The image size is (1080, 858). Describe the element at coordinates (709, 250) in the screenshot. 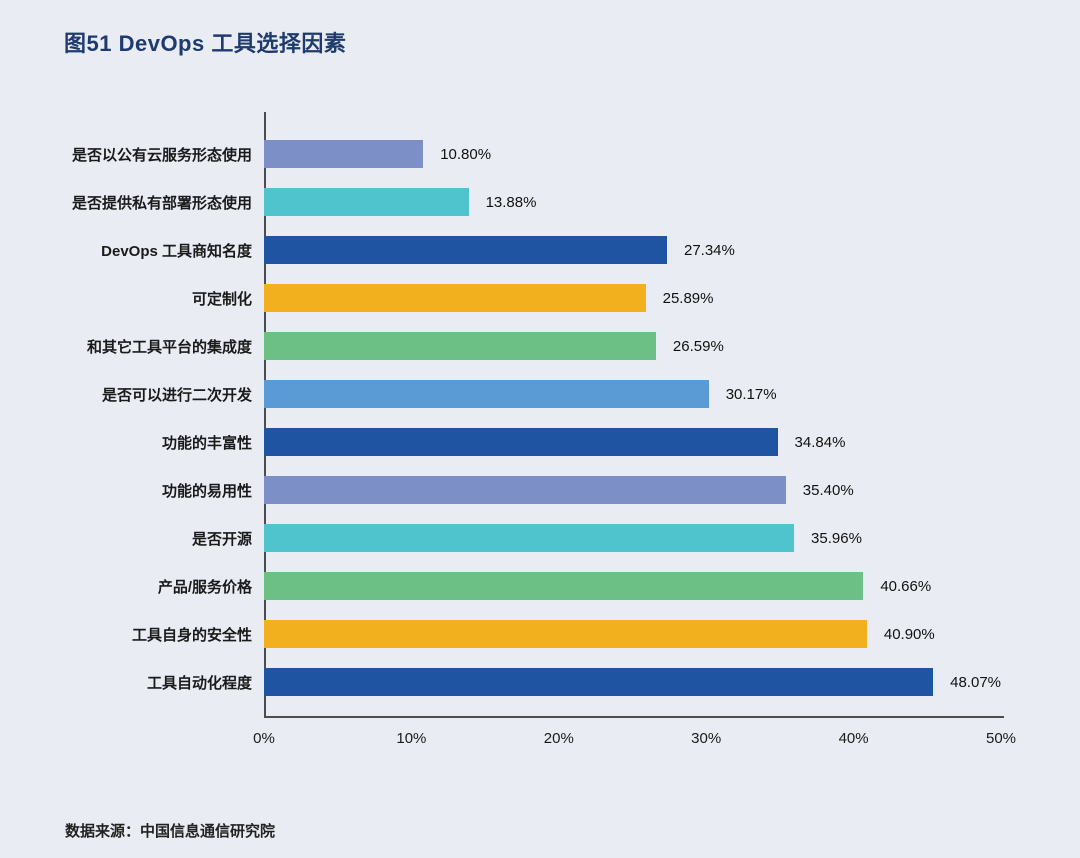

I see `value-label: 27.34%` at that location.